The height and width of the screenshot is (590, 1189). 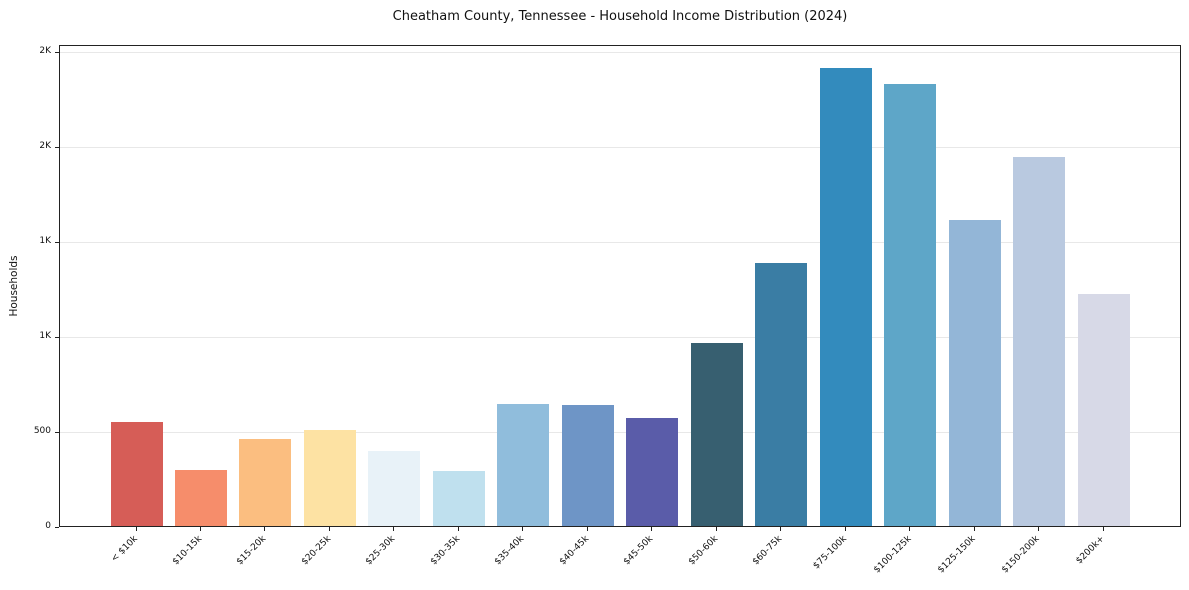 What do you see at coordinates (136, 473) in the screenshot?
I see `bar-10k` at bounding box center [136, 473].